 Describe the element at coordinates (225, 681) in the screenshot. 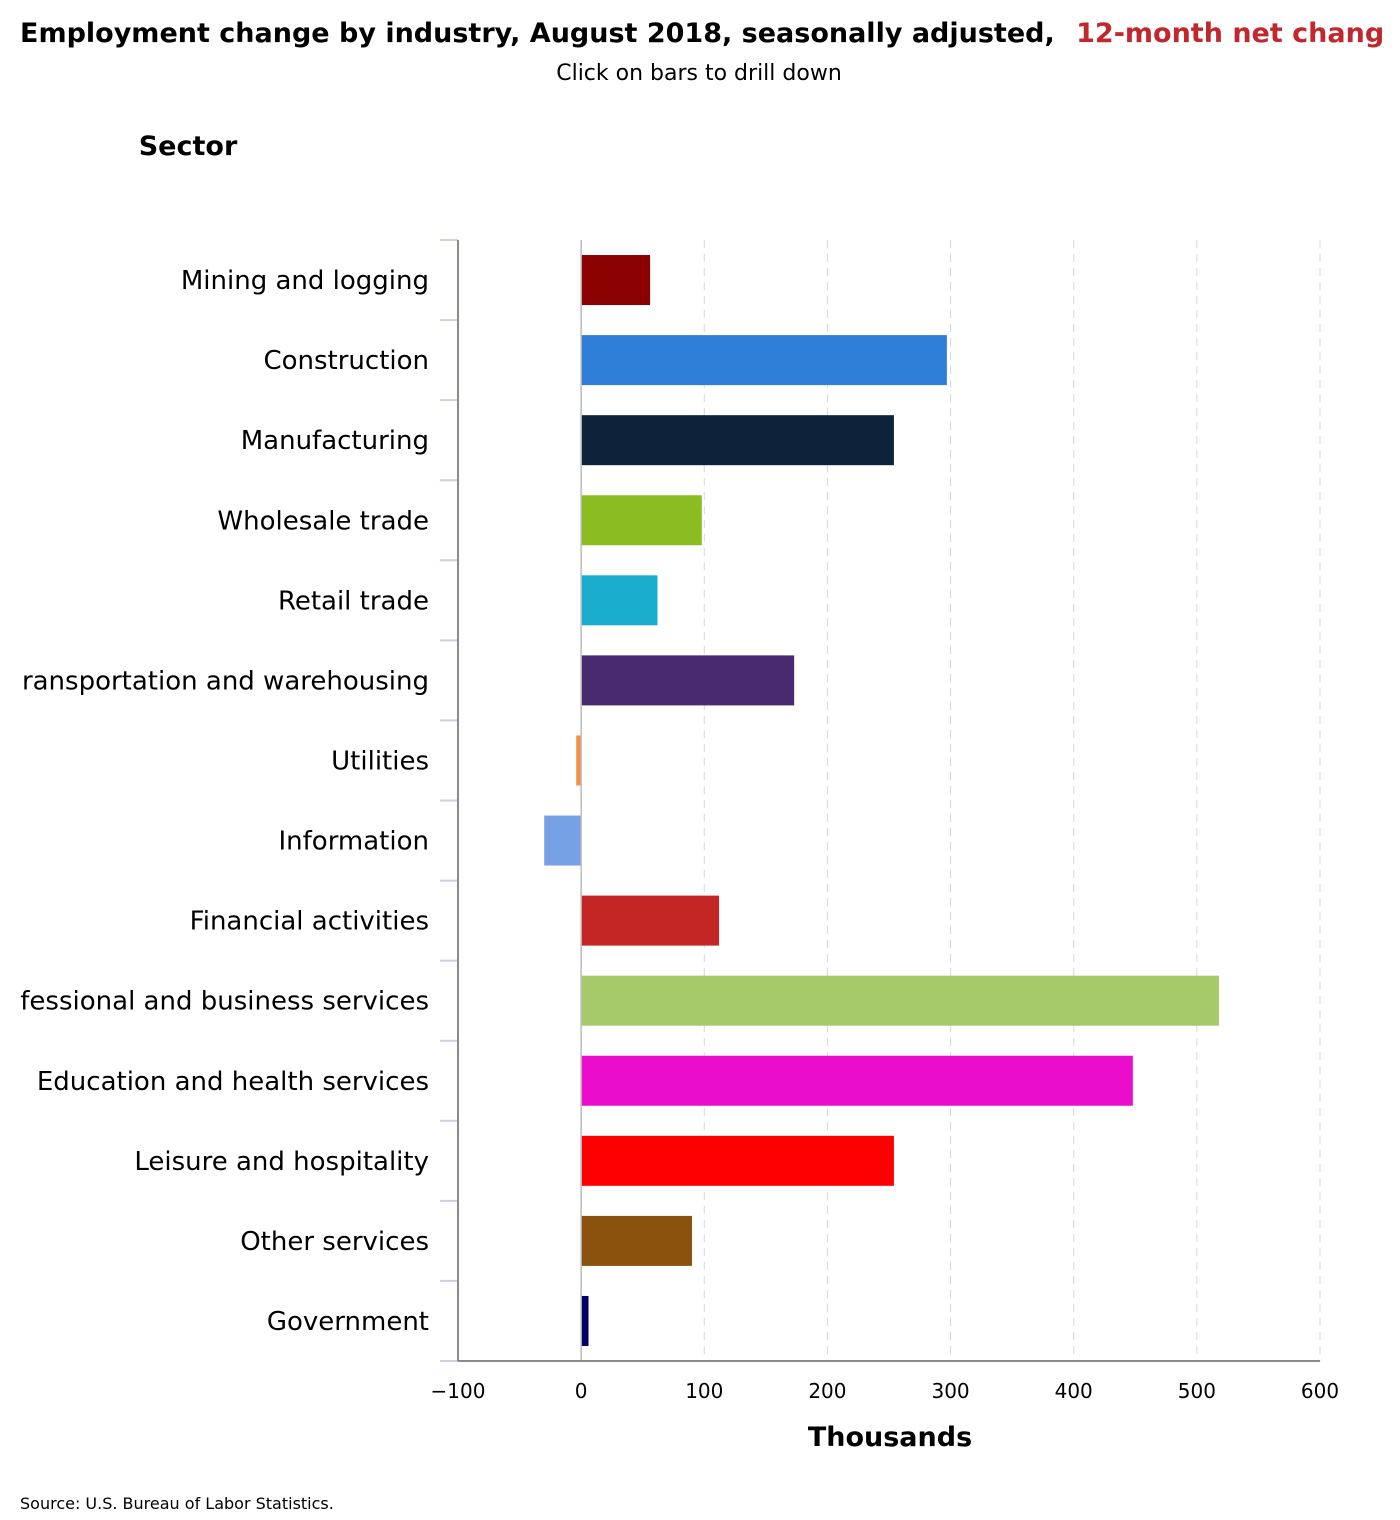

I see `category-label: ransportation and warehousing` at that location.